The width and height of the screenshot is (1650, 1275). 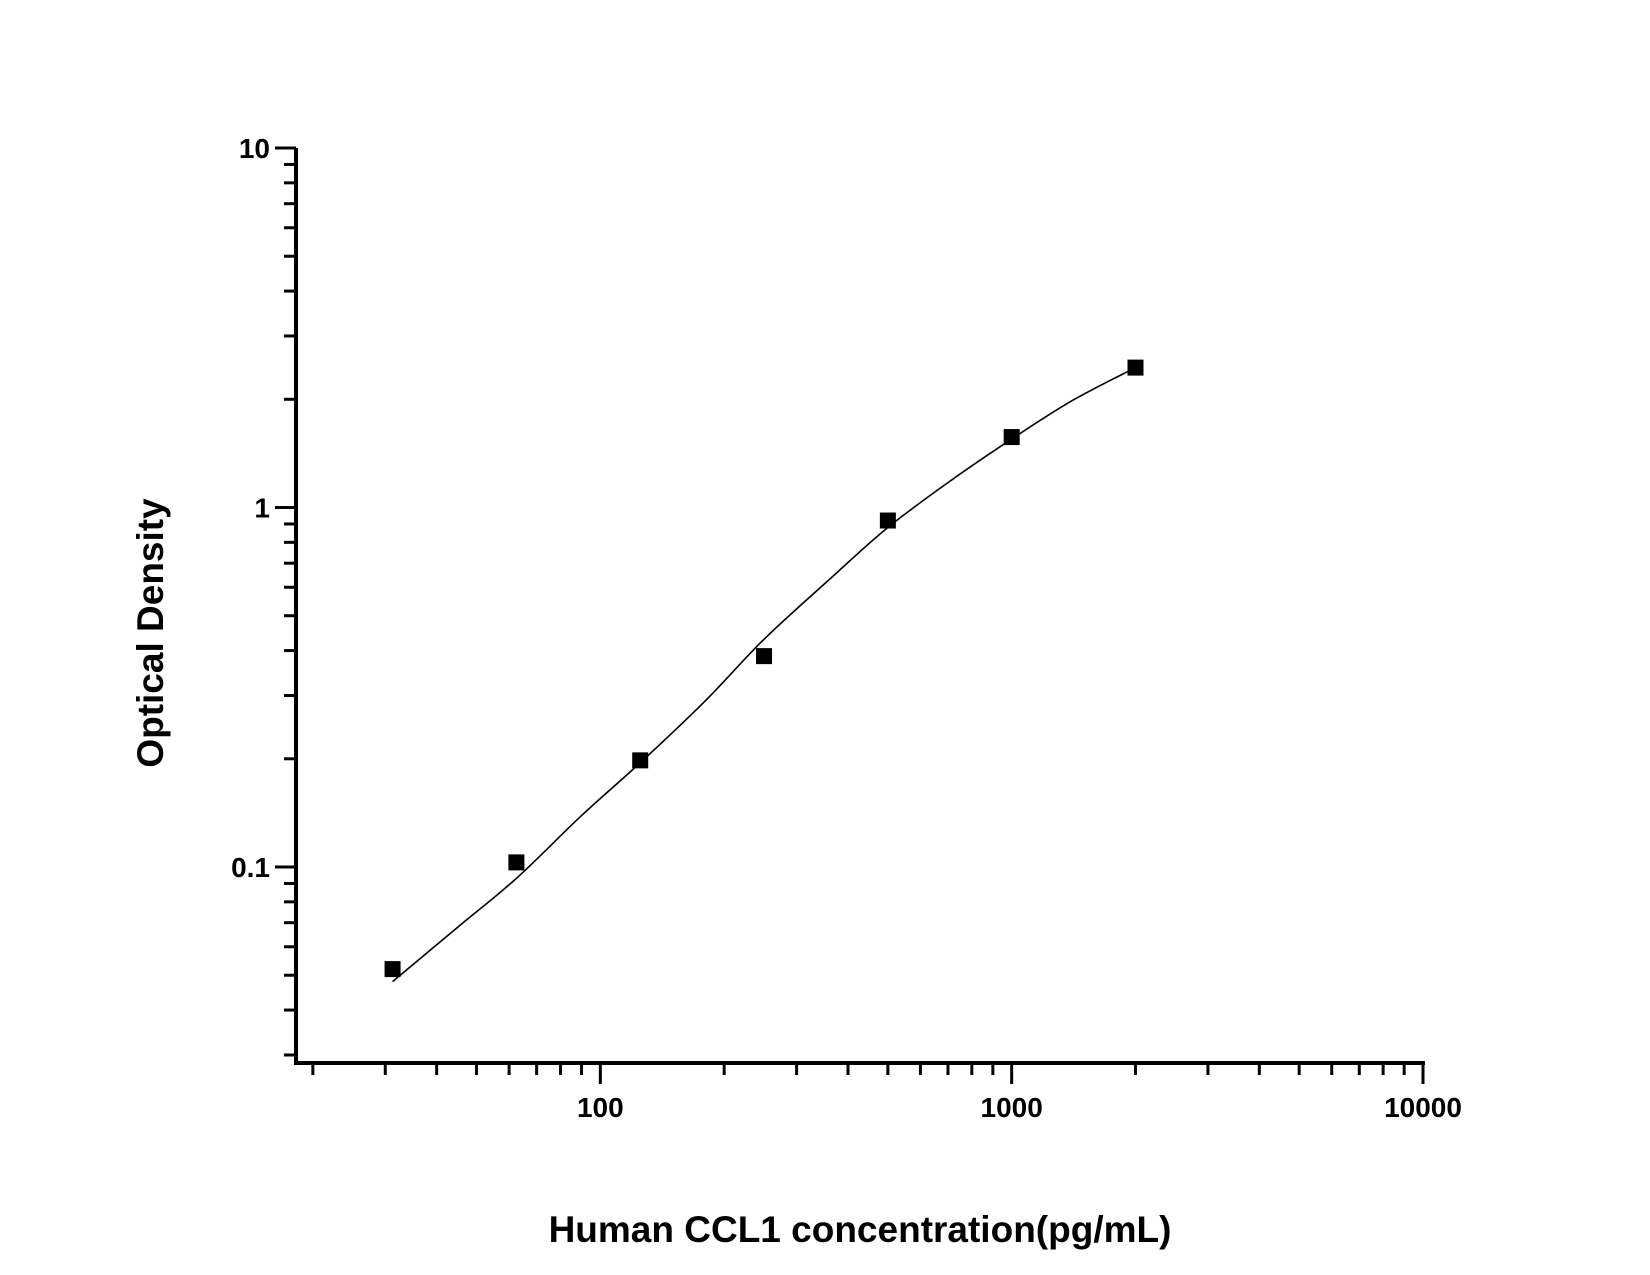 What do you see at coordinates (600, 1107) in the screenshot?
I see `x-tick-label: 100` at bounding box center [600, 1107].